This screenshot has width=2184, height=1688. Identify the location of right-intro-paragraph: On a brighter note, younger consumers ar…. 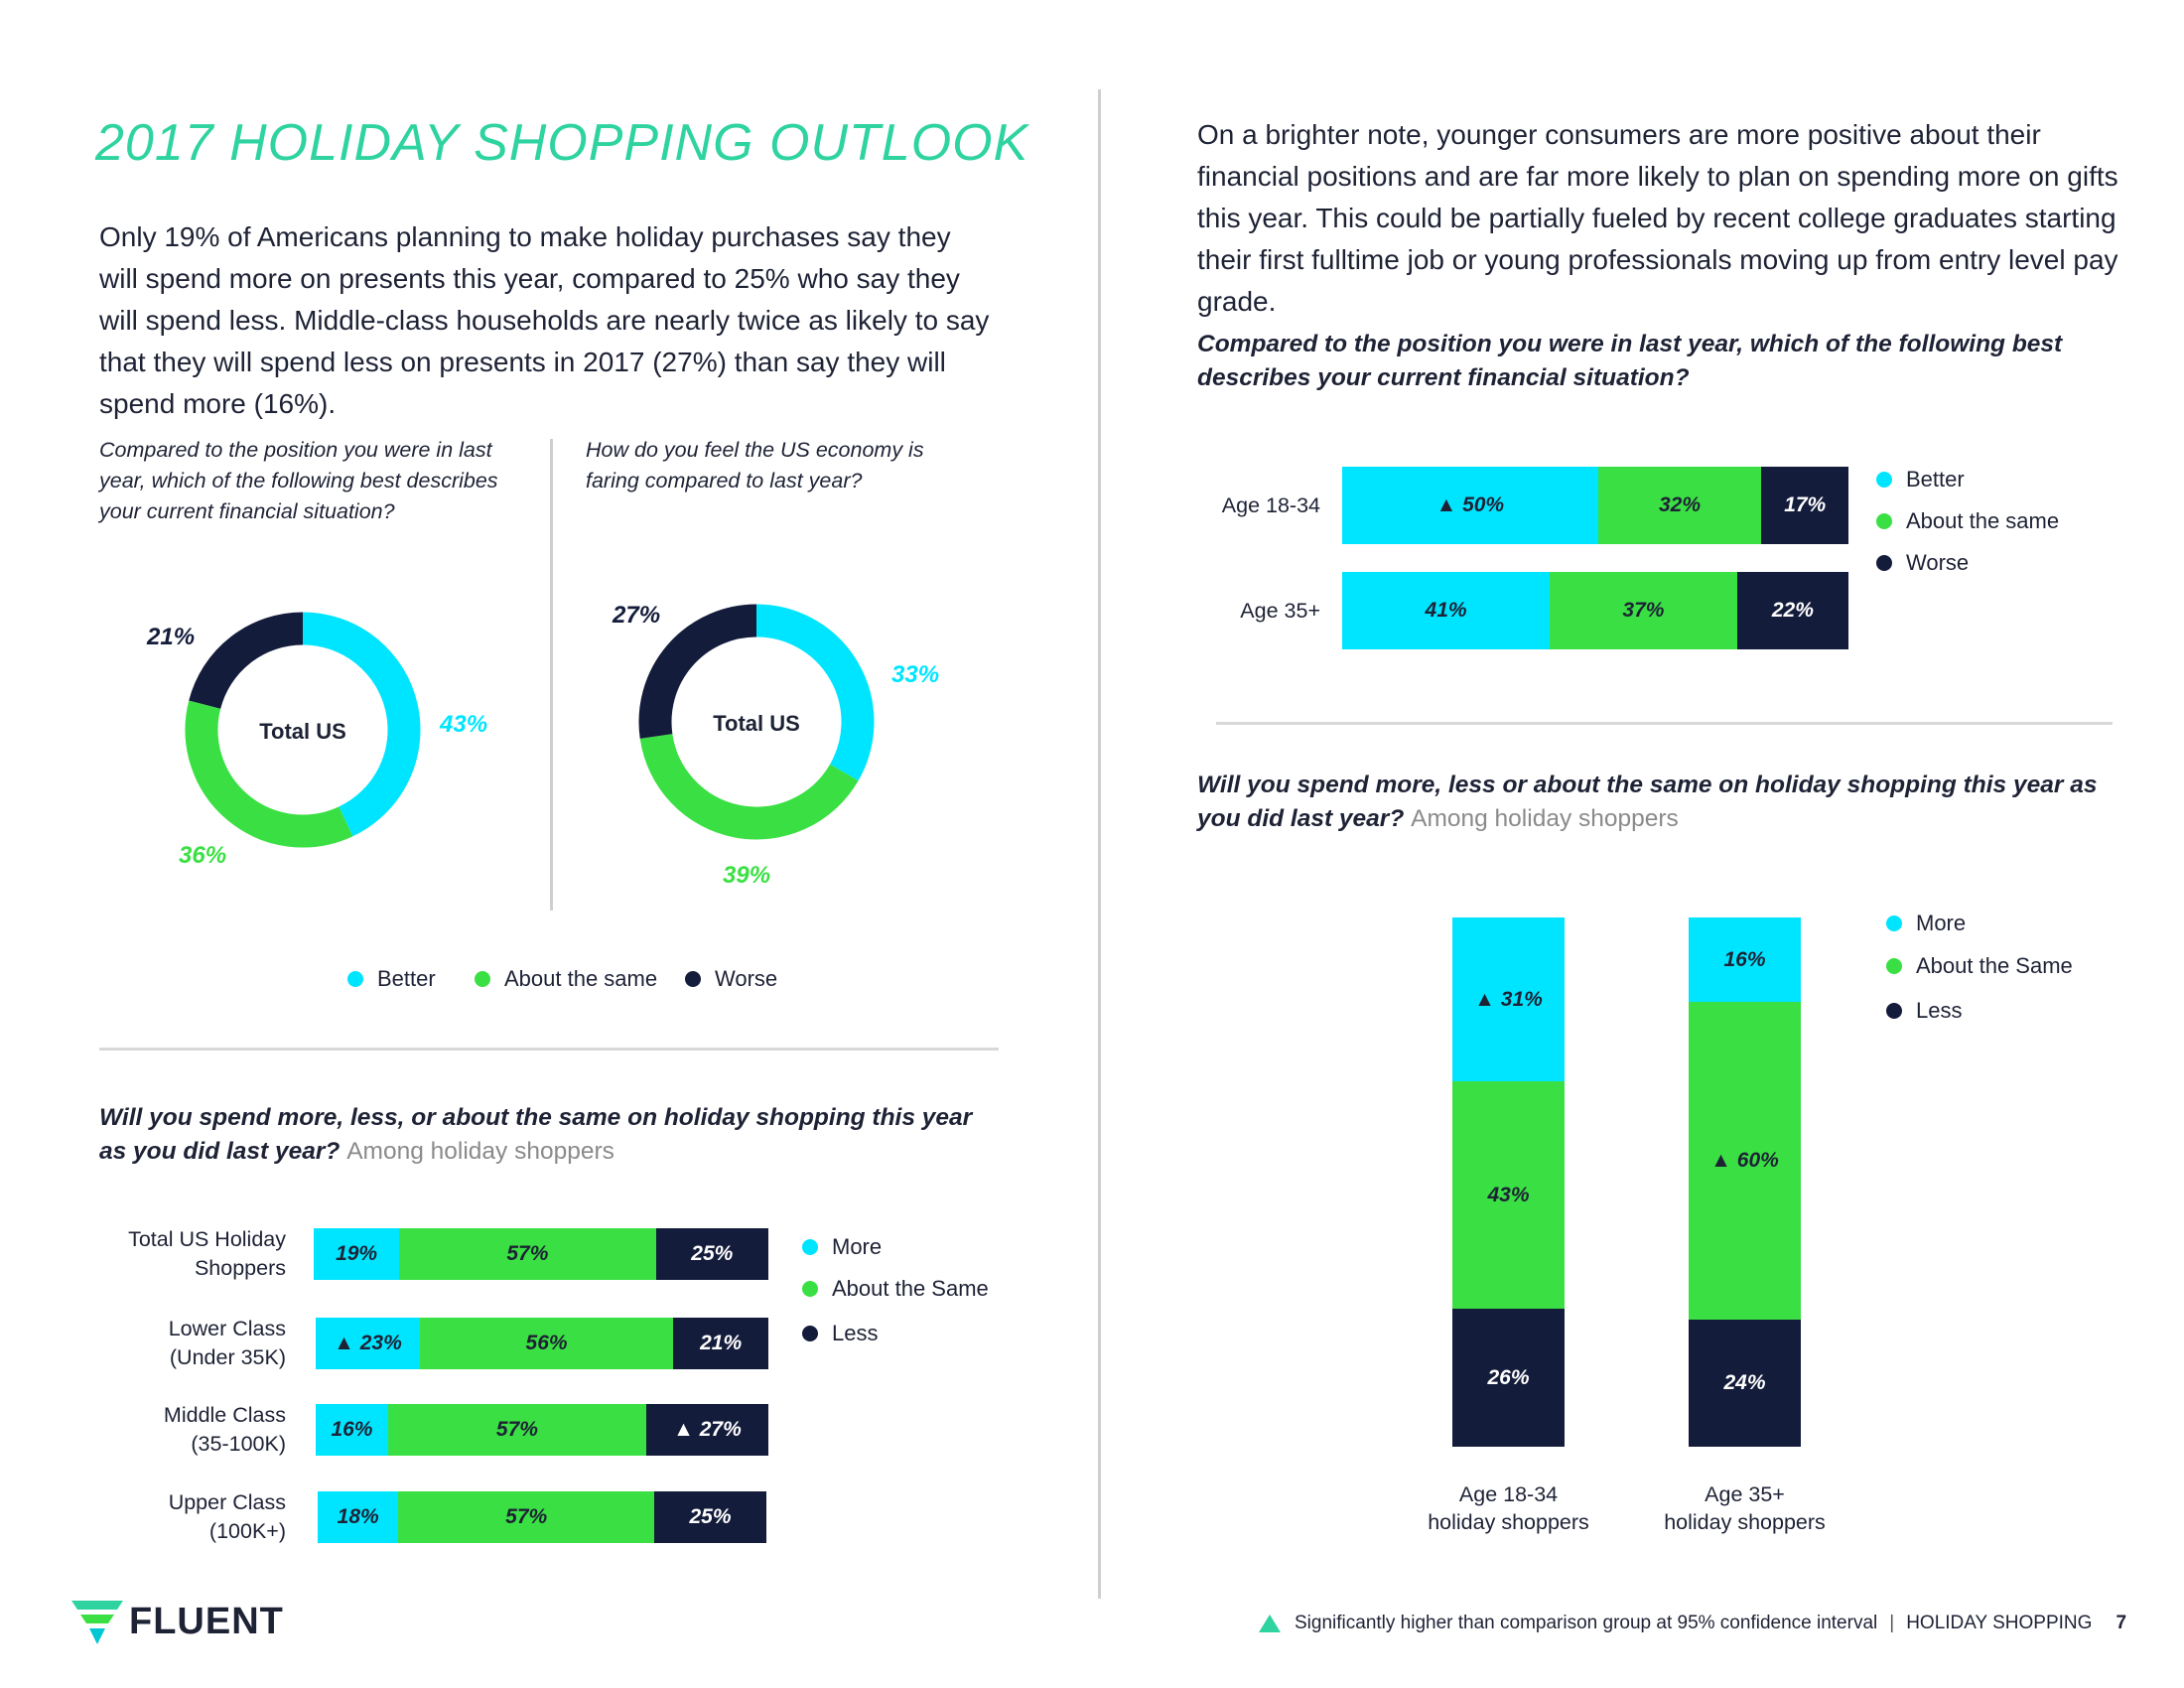
(1657, 218).